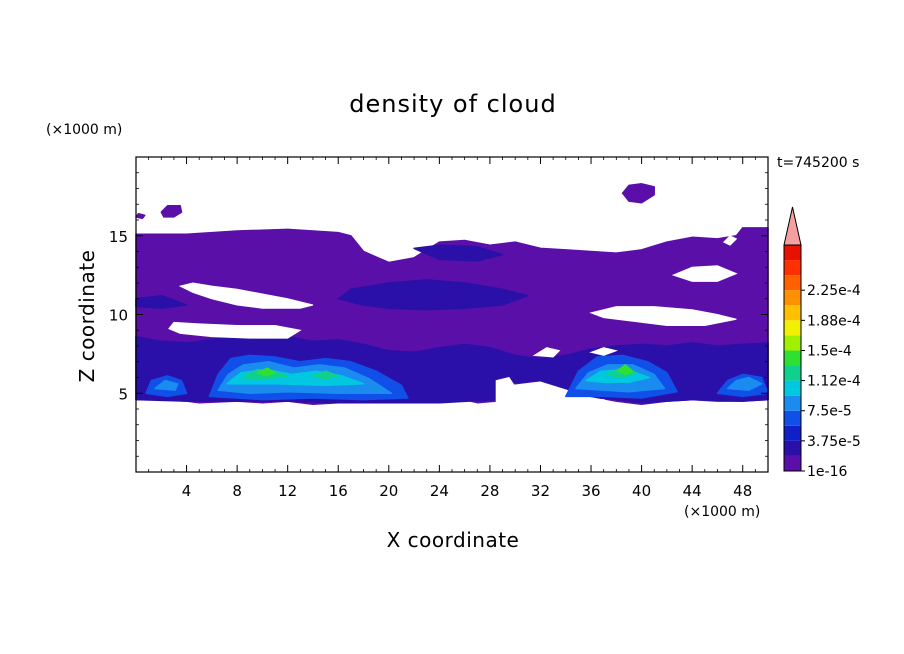 The height and width of the screenshot is (654, 904). What do you see at coordinates (590, 491) in the screenshot?
I see `x-tick-label: 36` at bounding box center [590, 491].